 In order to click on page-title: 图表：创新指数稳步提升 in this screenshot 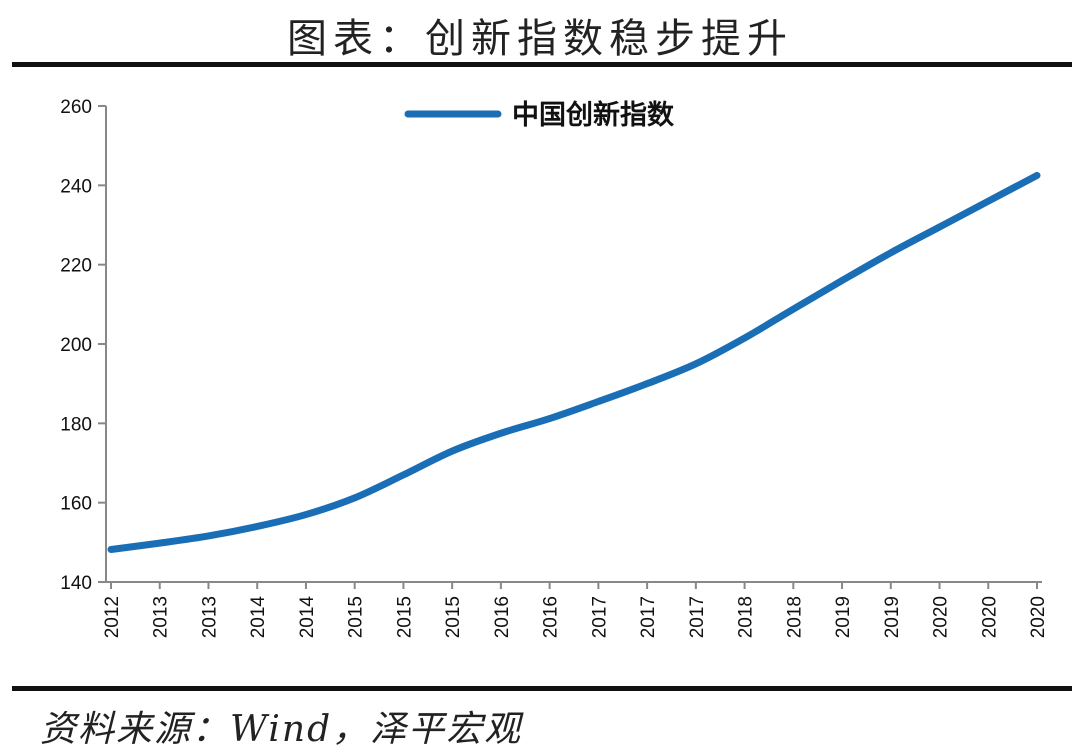, I will do `click(540, 39)`.